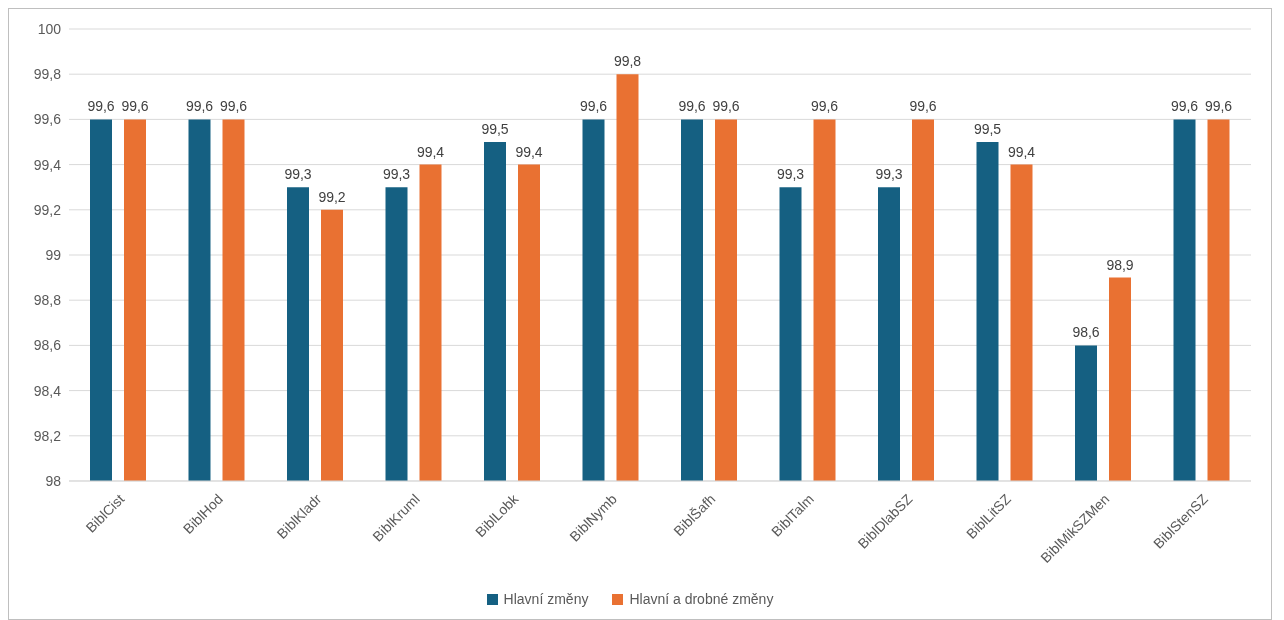  I want to click on y-tick-label: 98, so click(53, 480).